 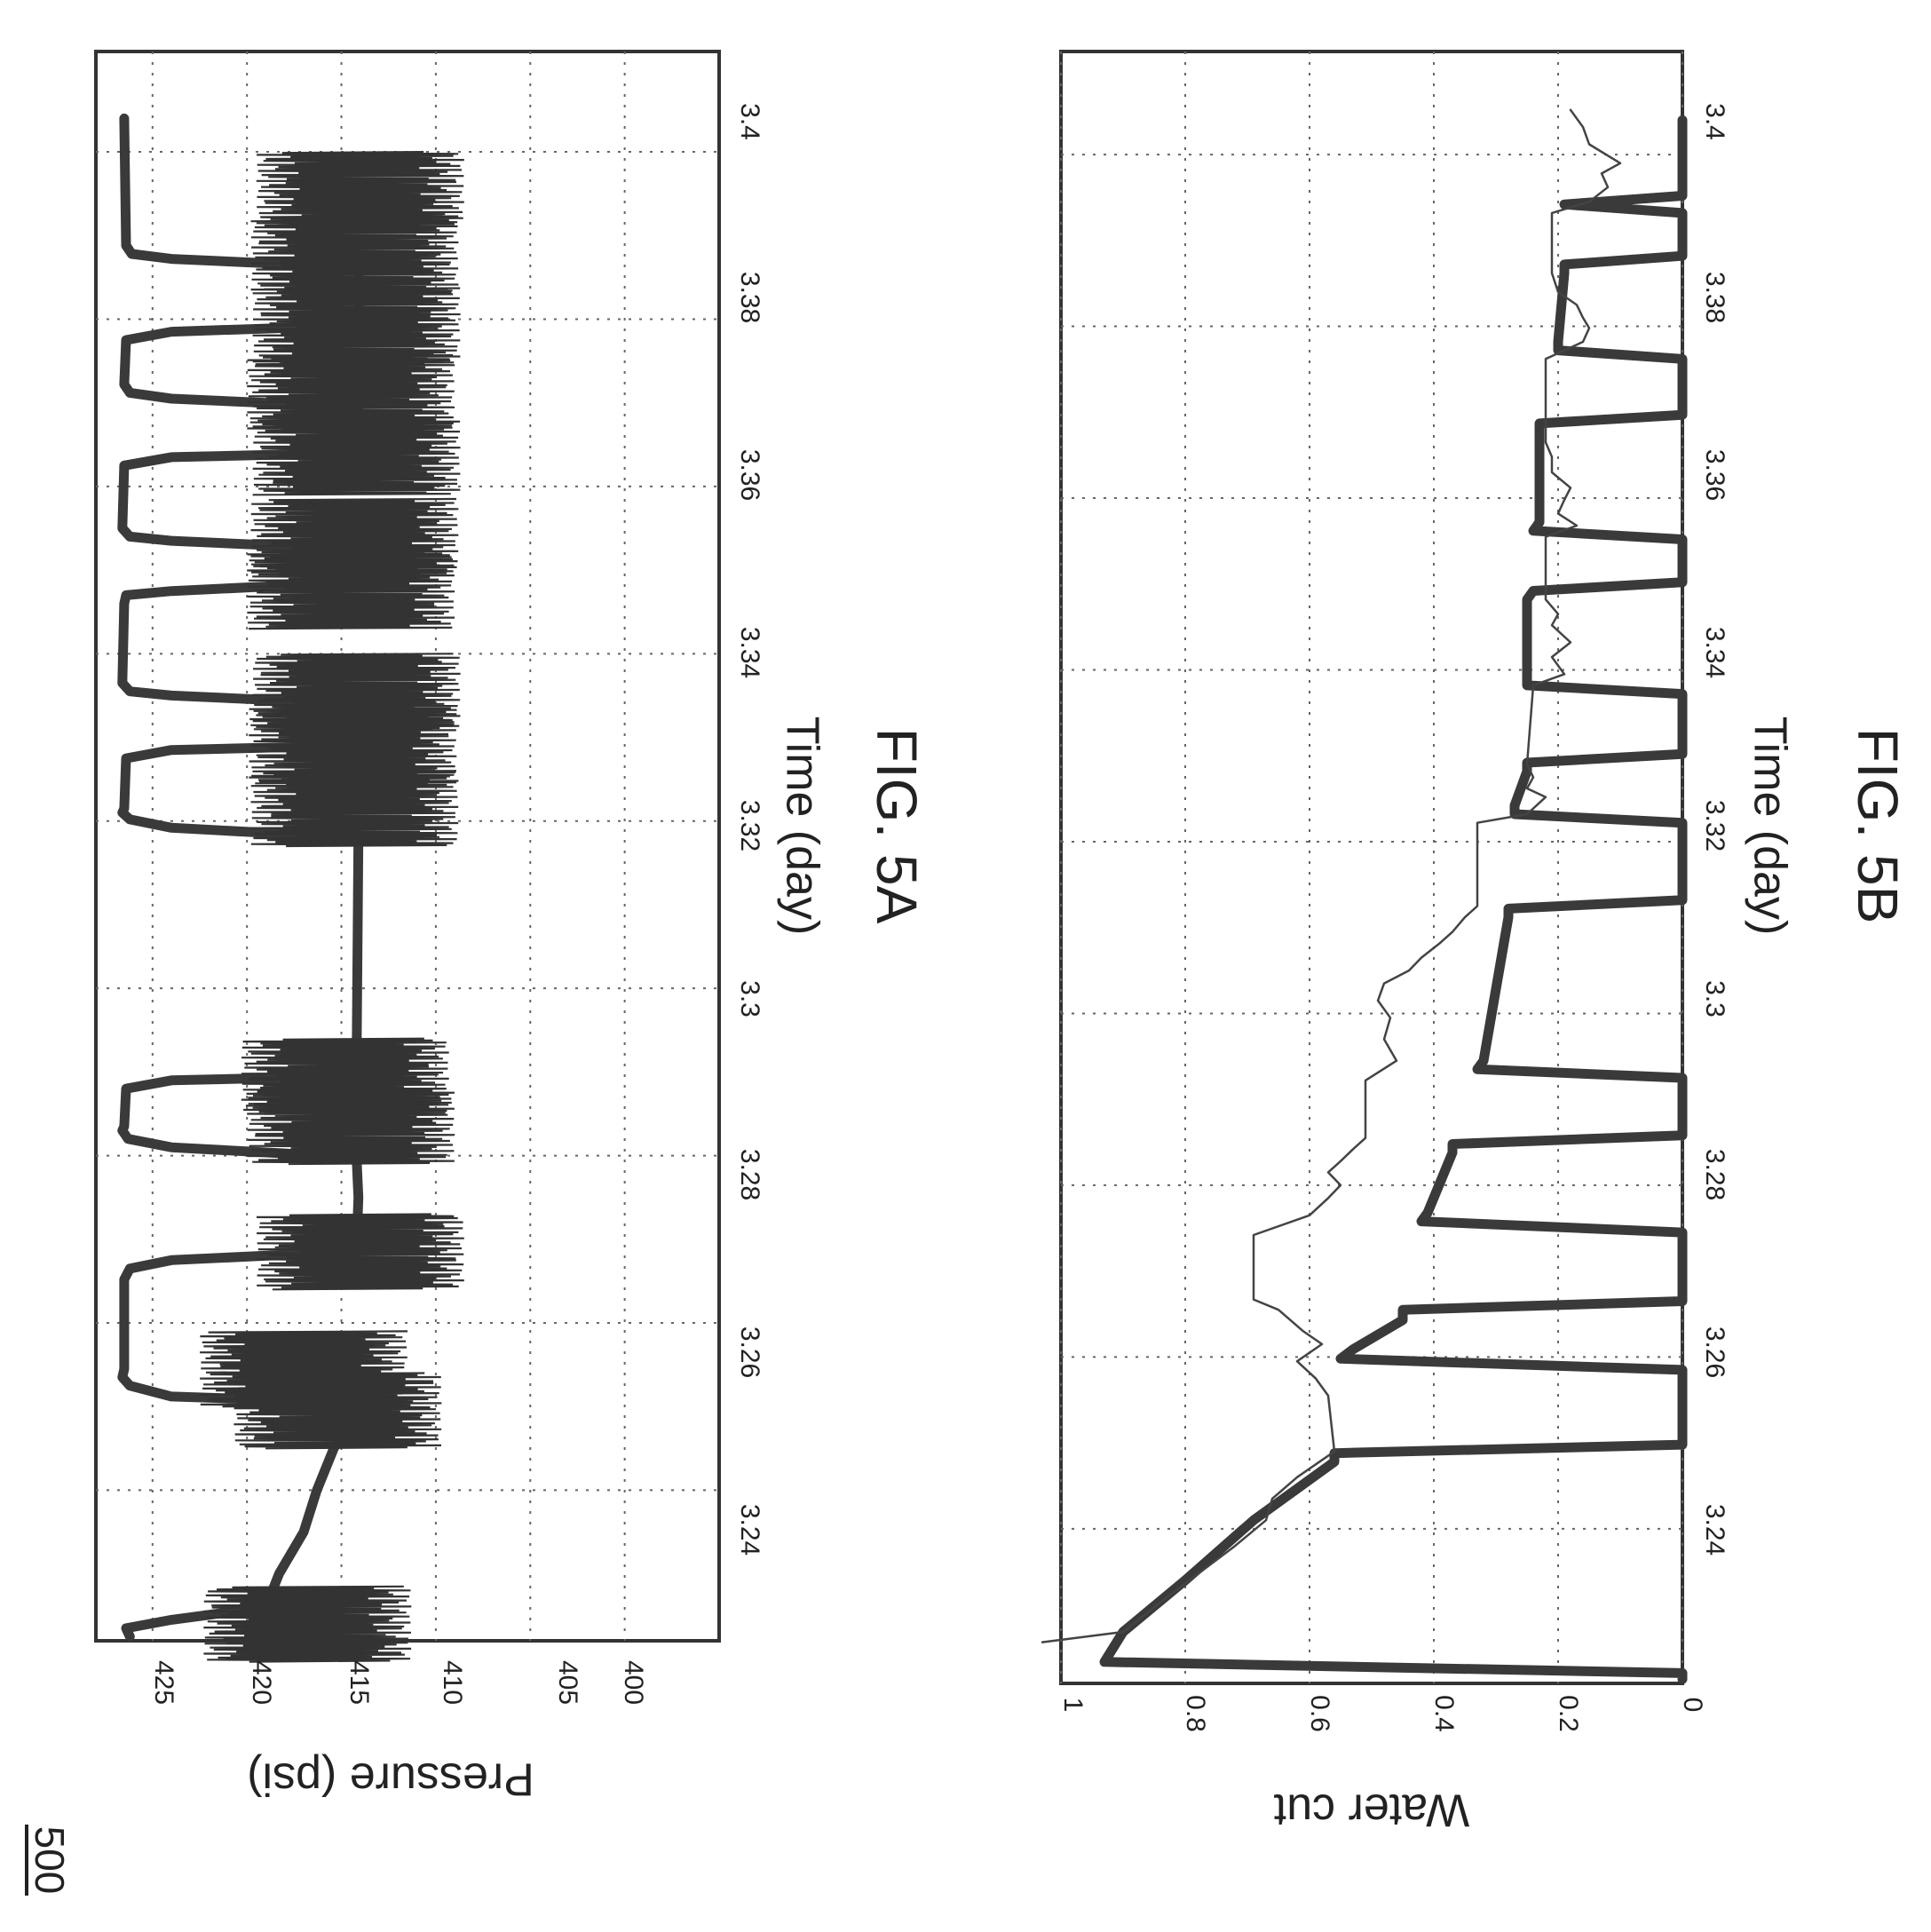 I want to click on caption-5a: FIG. 5A, so click(x=897, y=826).